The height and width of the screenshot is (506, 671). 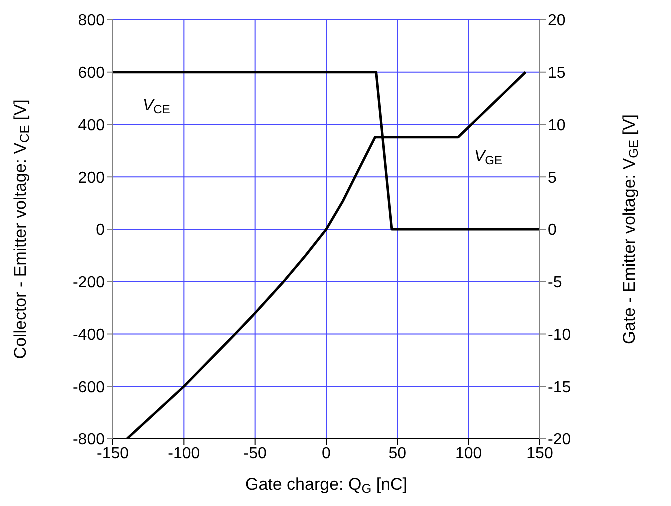 What do you see at coordinates (327, 453) in the screenshot?
I see `x-tick-label: 0` at bounding box center [327, 453].